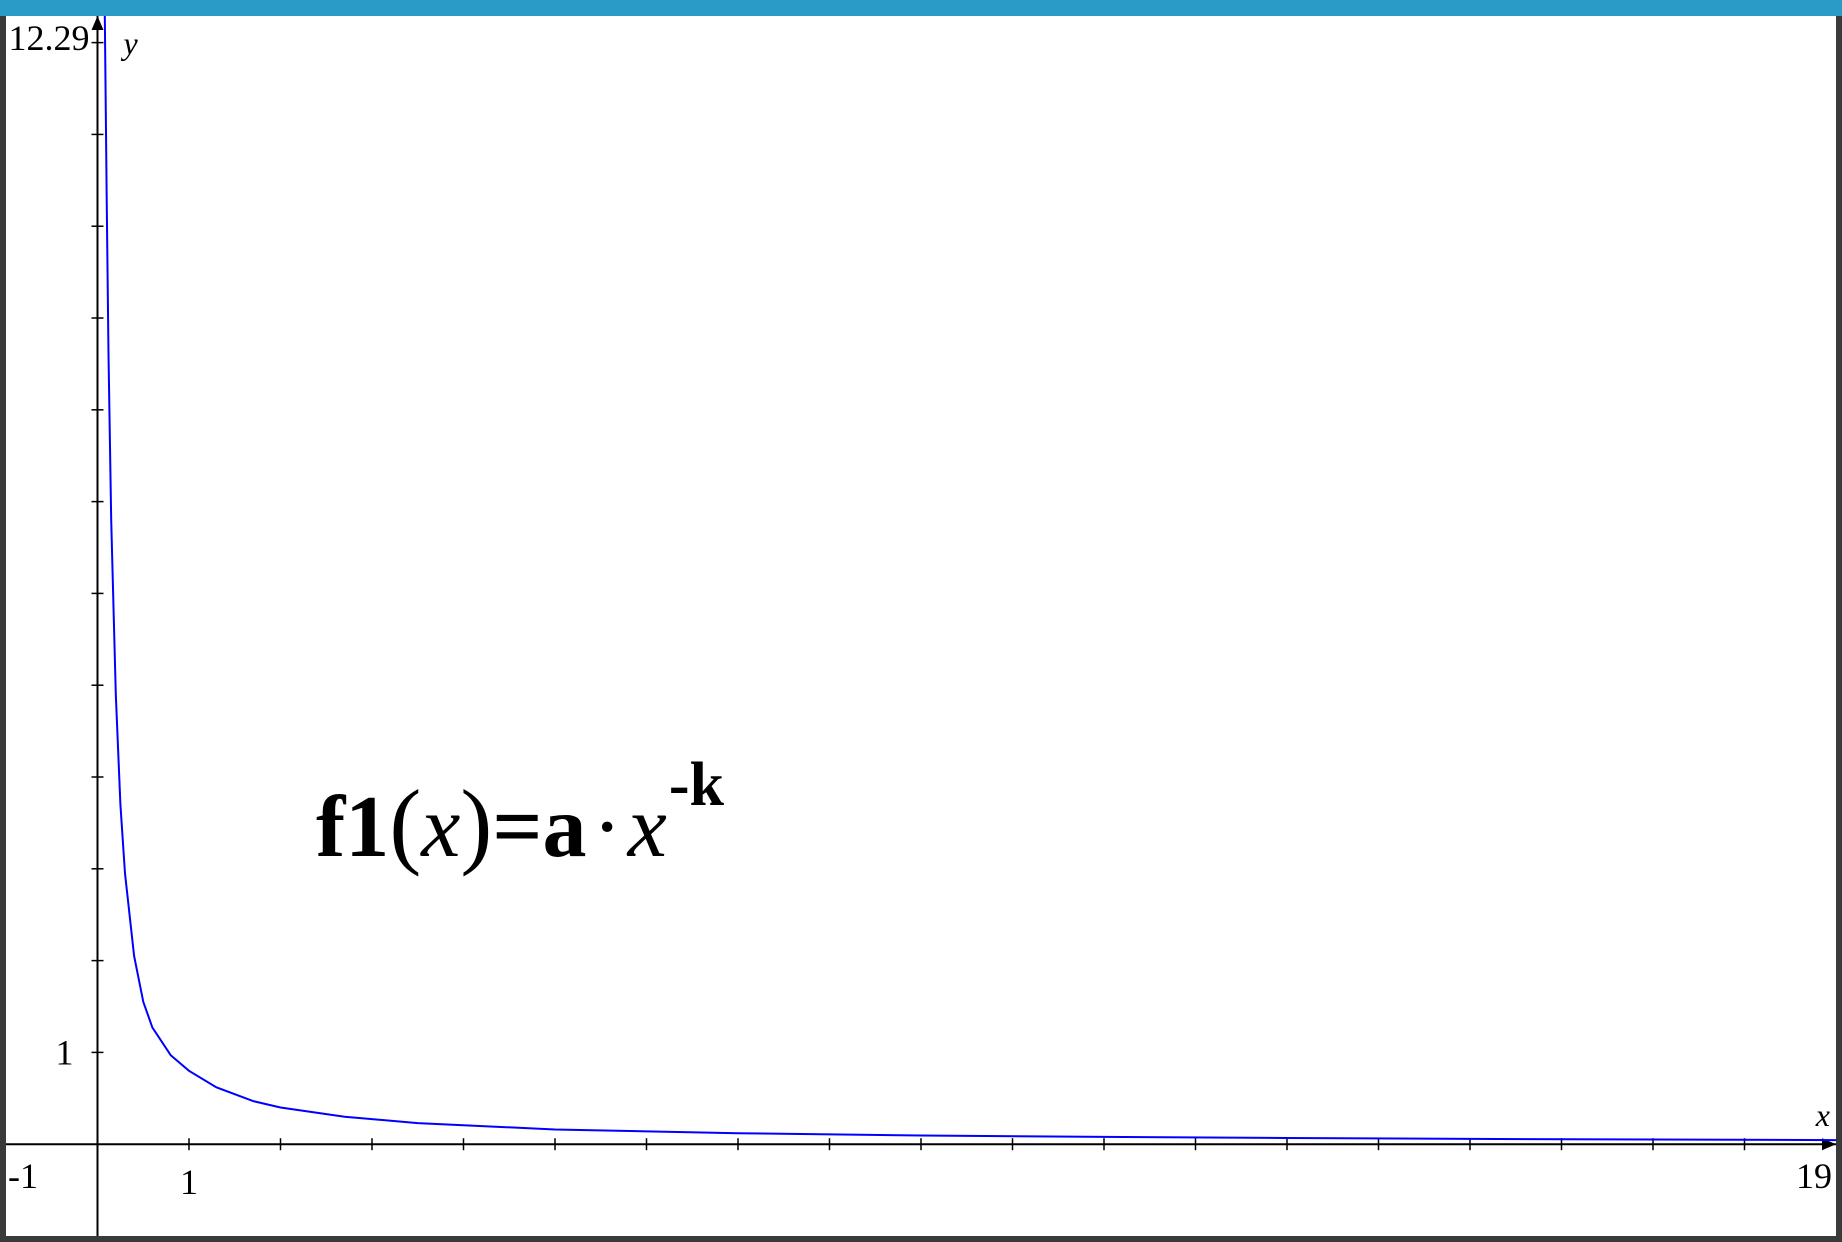 This screenshot has width=1842, height=1242. I want to click on window-title-bar, so click(921, 8).